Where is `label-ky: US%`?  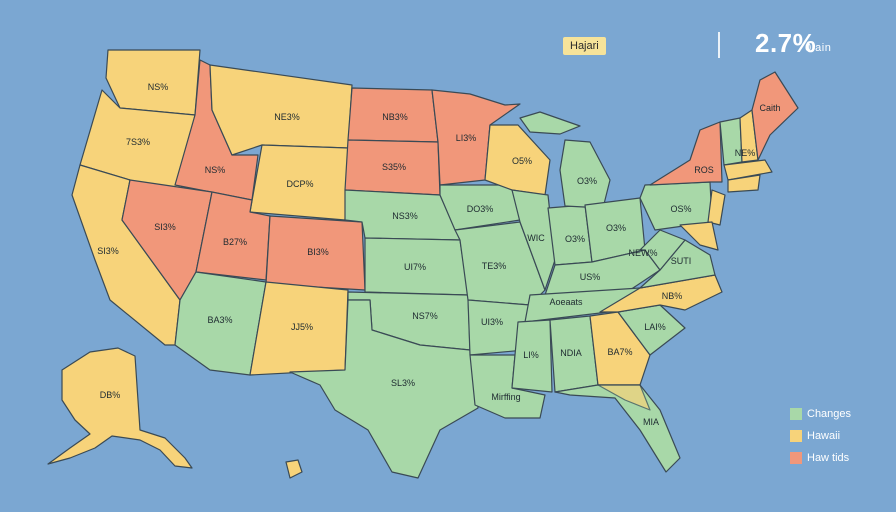
label-ky: US% is located at coordinates (590, 277).